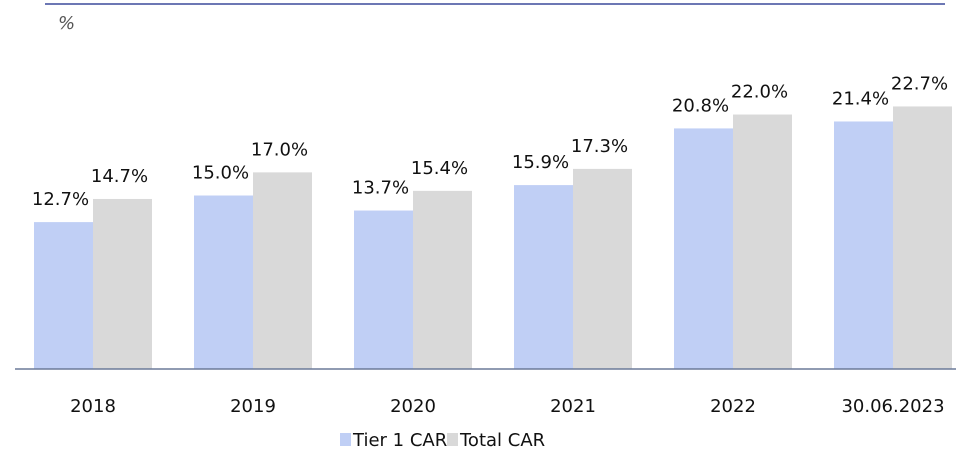 The image size is (956, 452). Describe the element at coordinates (220, 173) in the screenshot. I see `value-label: 15.0%` at that location.